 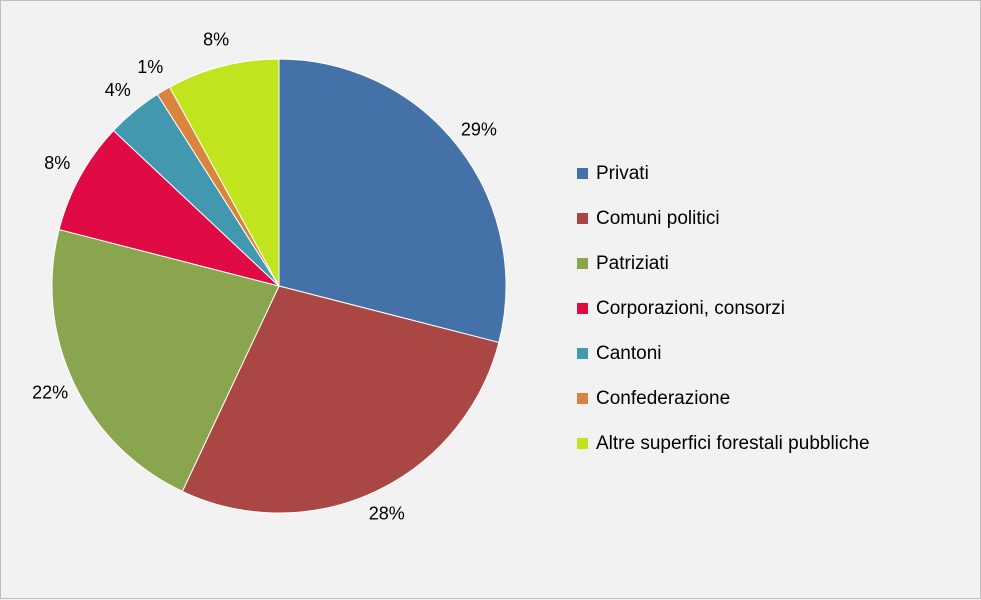 What do you see at coordinates (632, 263) in the screenshot?
I see `legend-label: Patriziati` at bounding box center [632, 263].